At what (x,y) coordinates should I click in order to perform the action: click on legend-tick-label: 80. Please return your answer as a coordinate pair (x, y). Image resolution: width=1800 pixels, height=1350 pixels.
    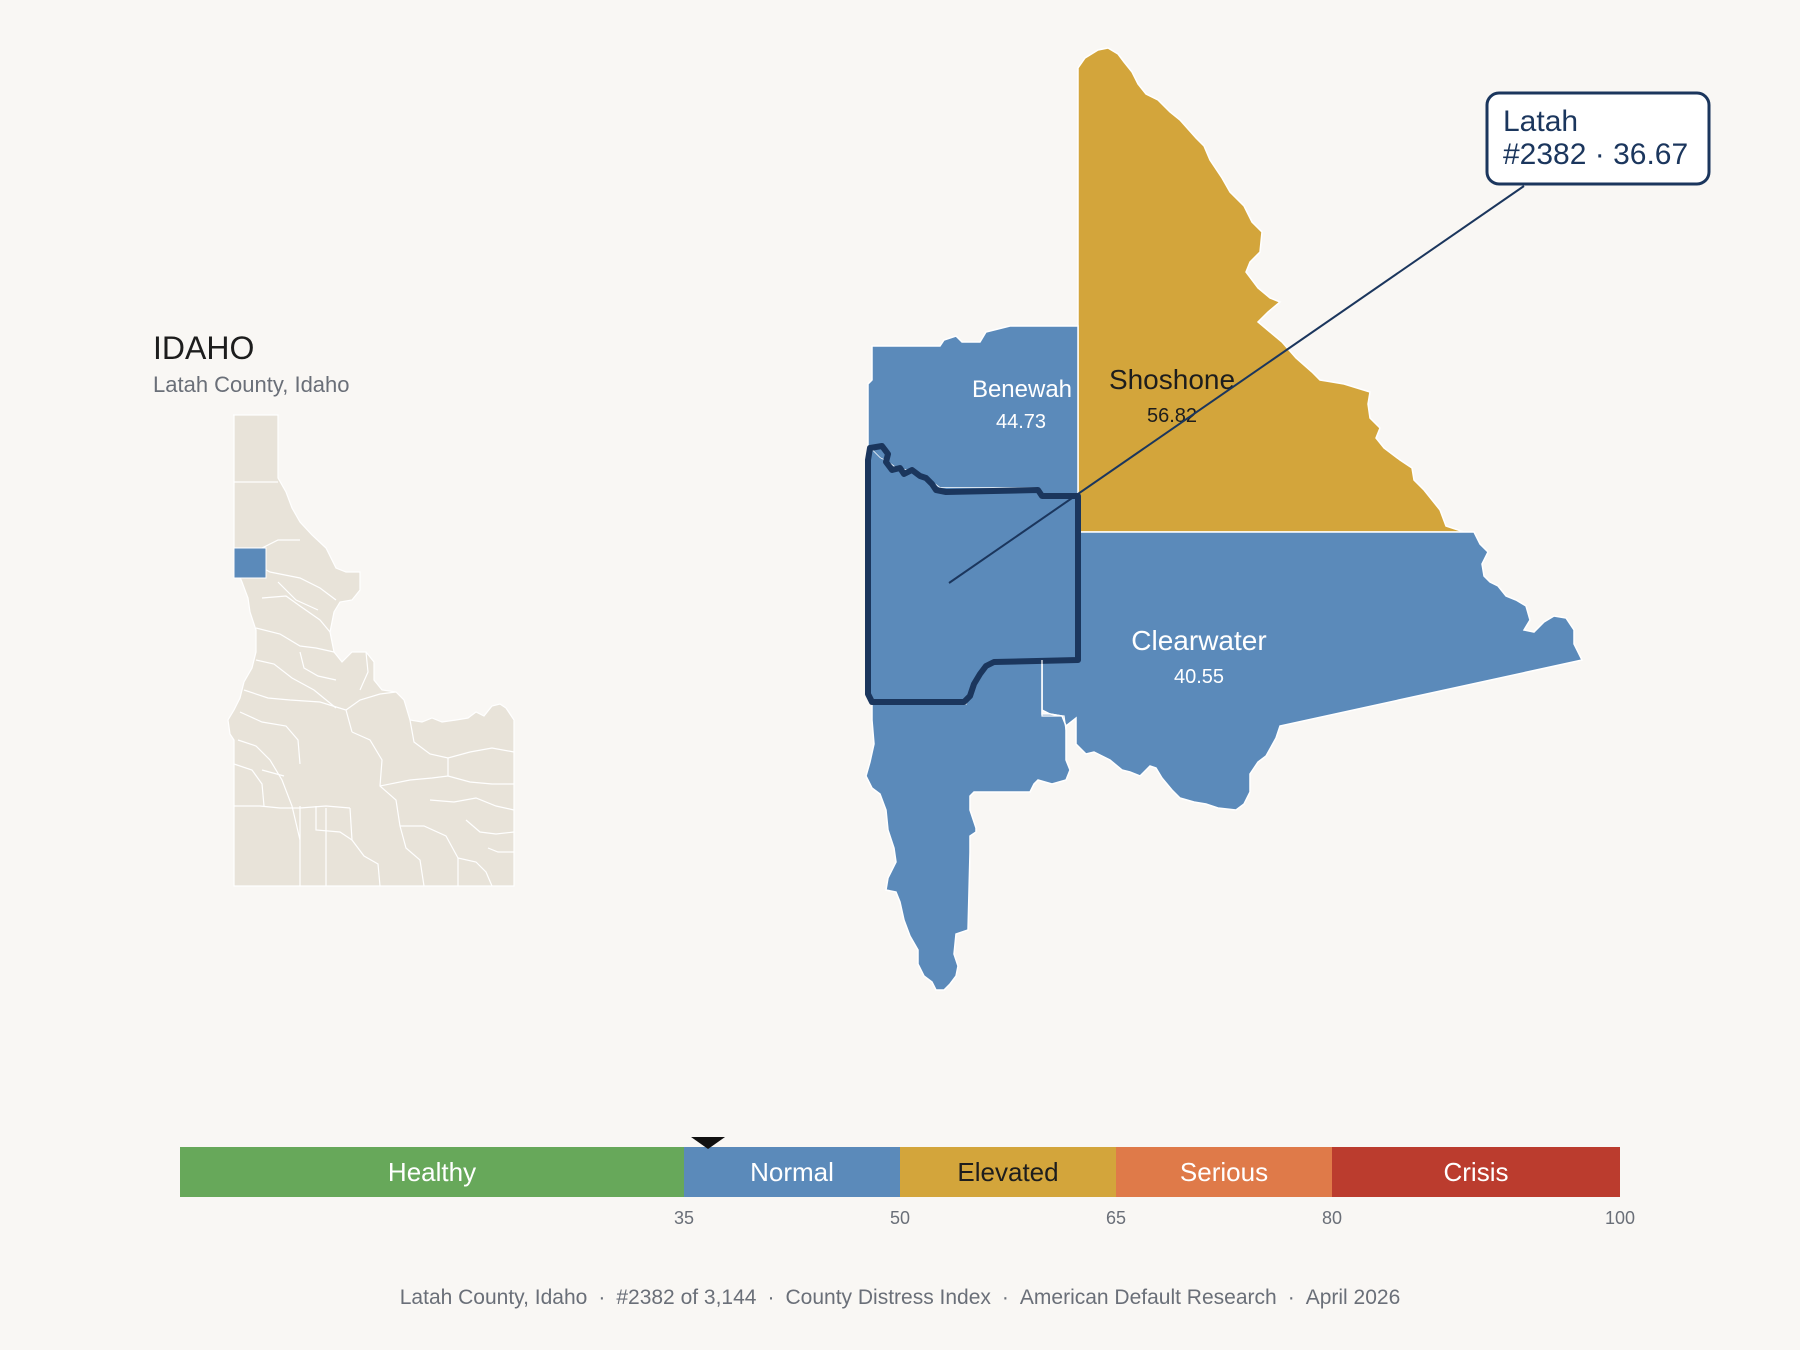
    Looking at the image, I should click on (1332, 1218).